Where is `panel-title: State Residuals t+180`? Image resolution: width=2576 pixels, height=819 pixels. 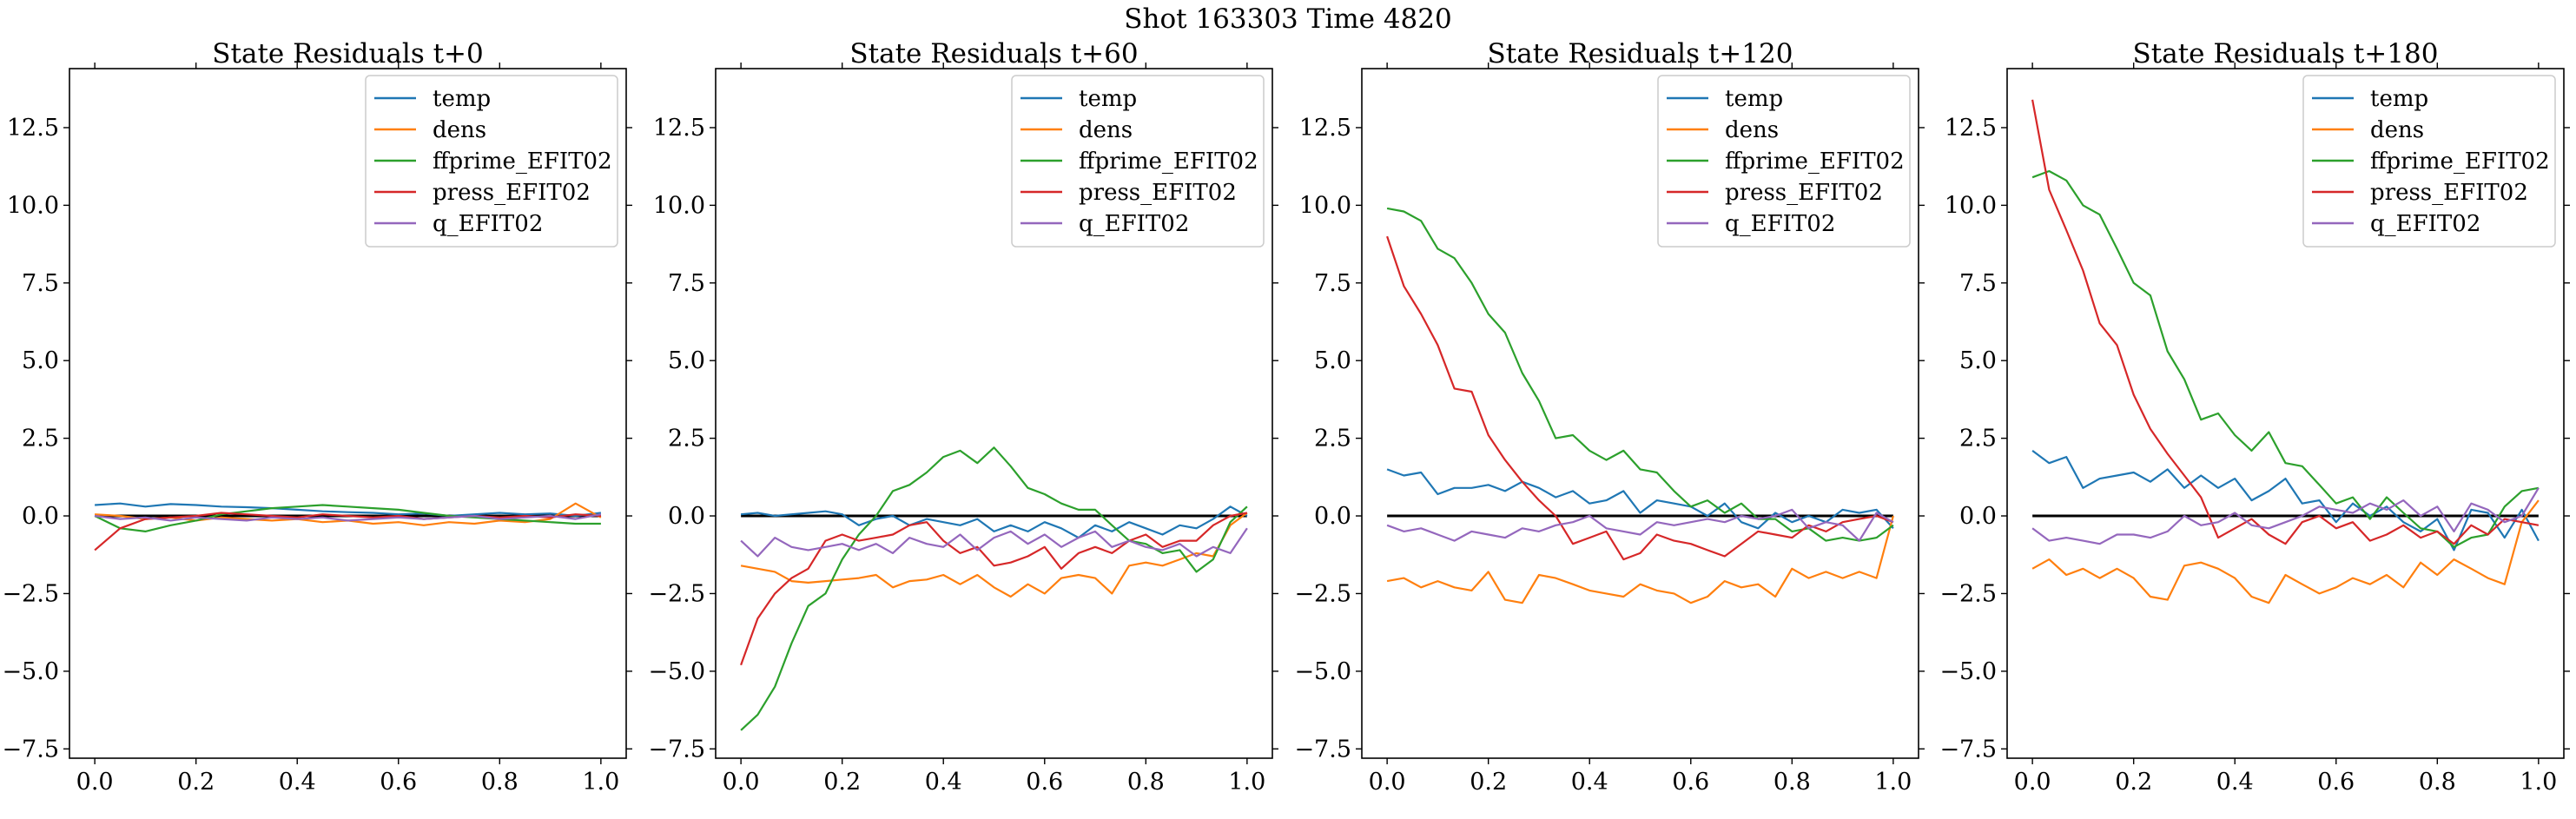 panel-title: State Residuals t+180 is located at coordinates (2286, 53).